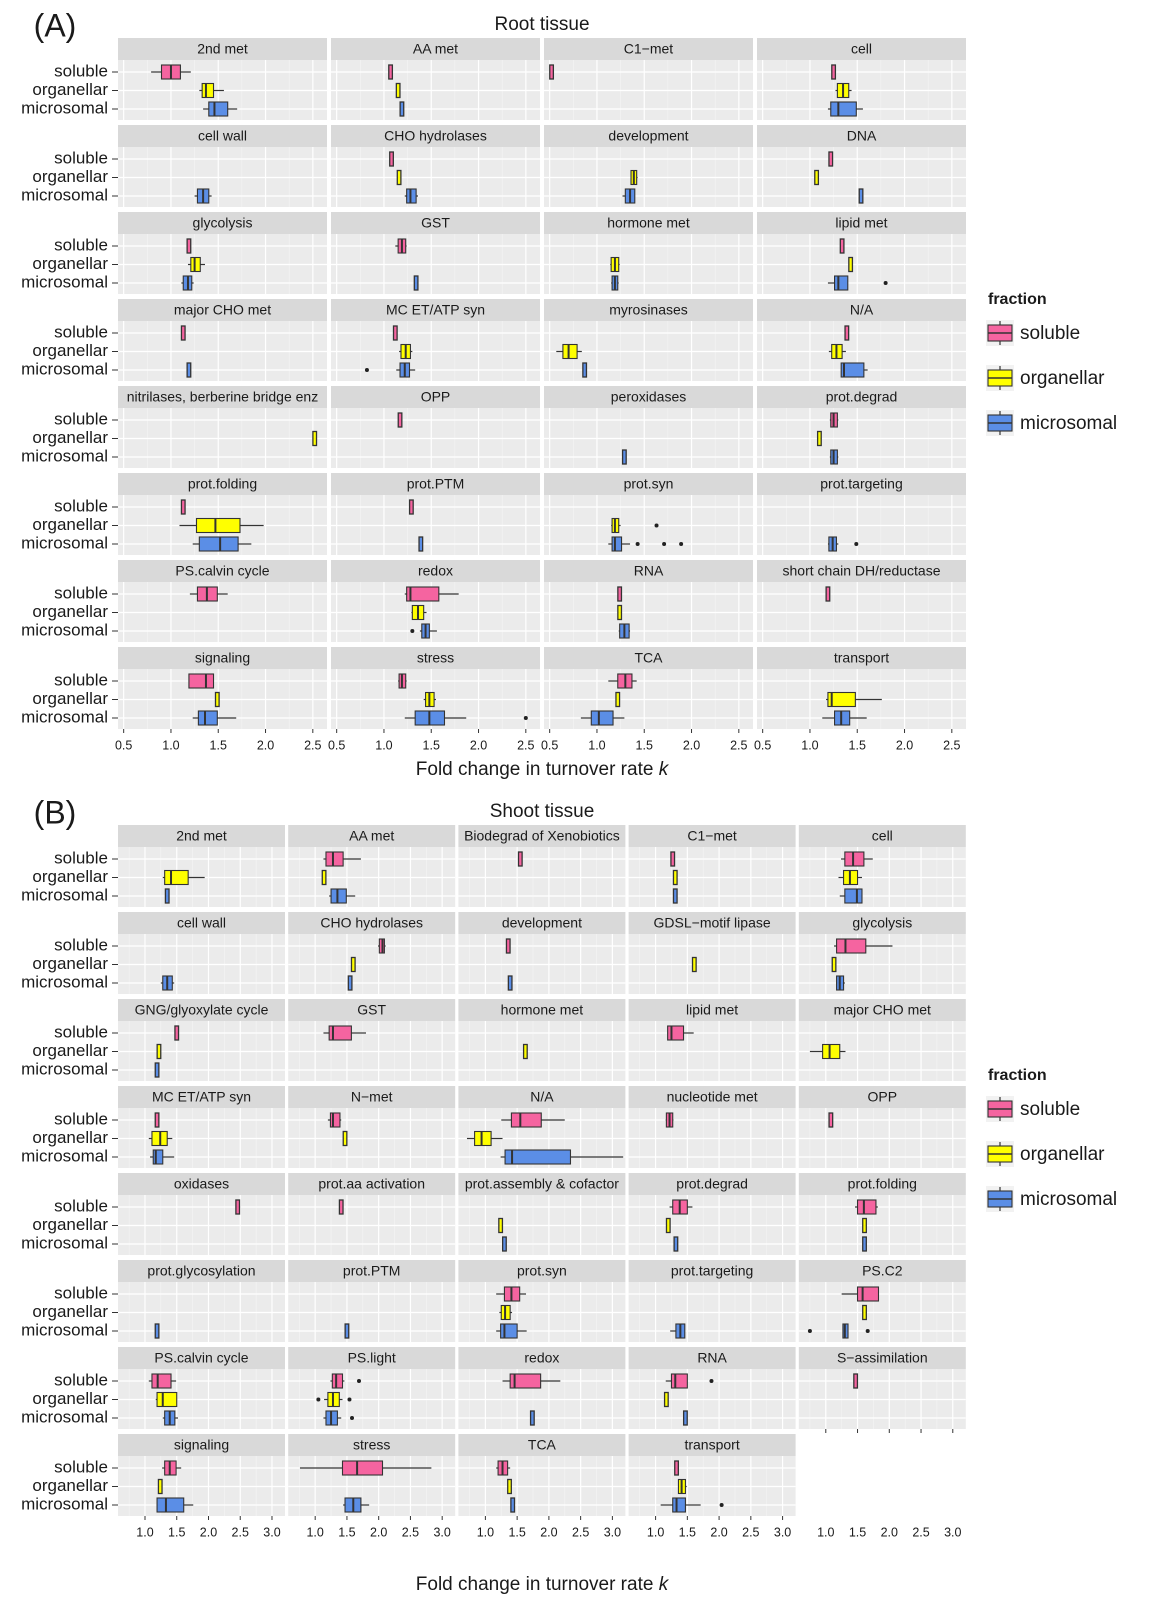 The width and height of the screenshot is (1164, 1605). I want to click on facet-title: prot.targeting, so click(712, 1271).